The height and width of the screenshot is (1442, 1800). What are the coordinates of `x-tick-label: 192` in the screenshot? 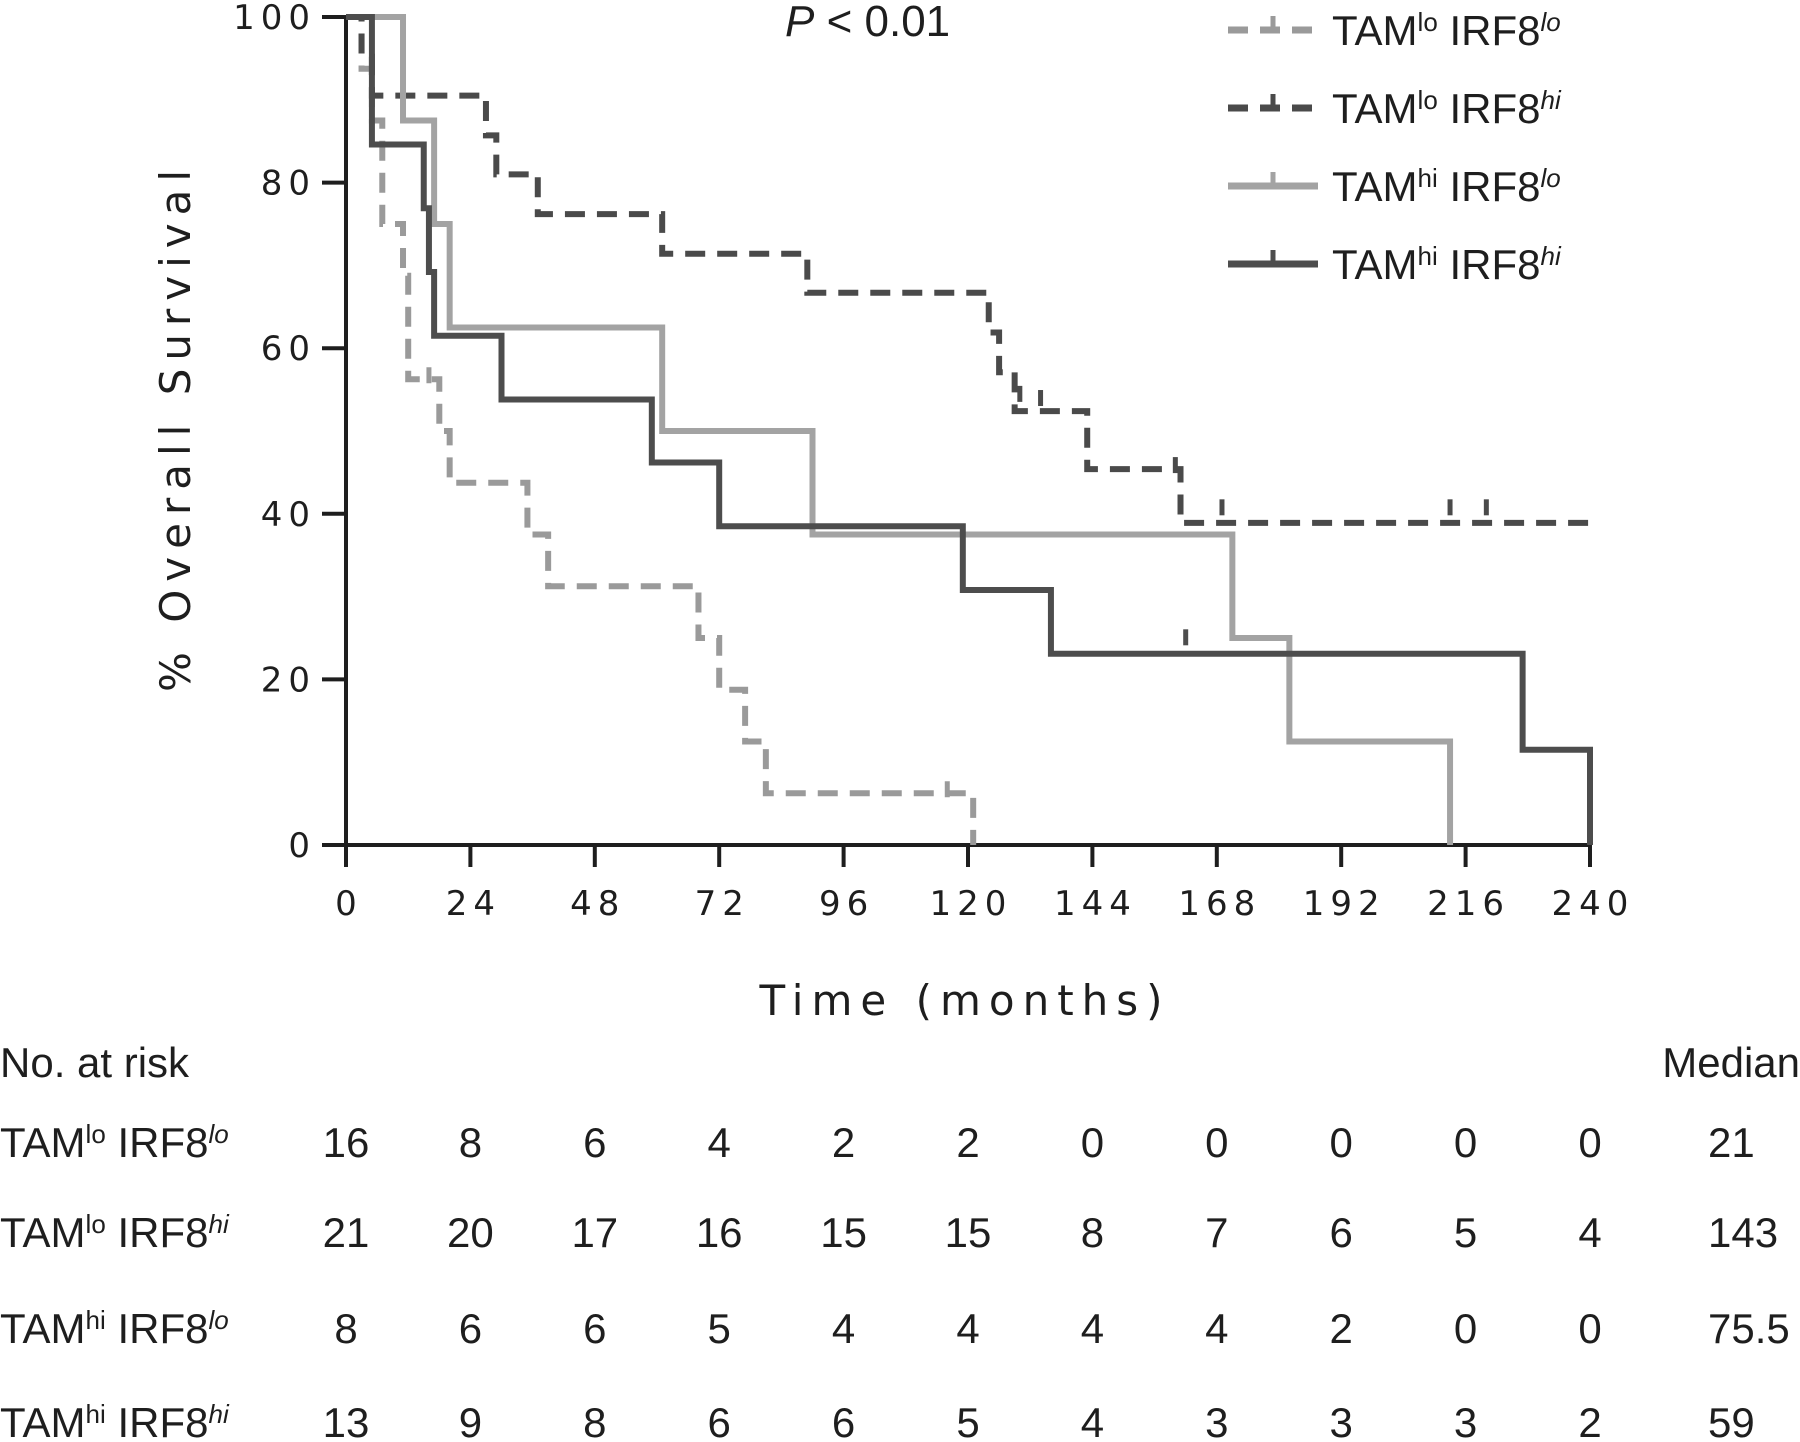 It's located at (1344, 904).